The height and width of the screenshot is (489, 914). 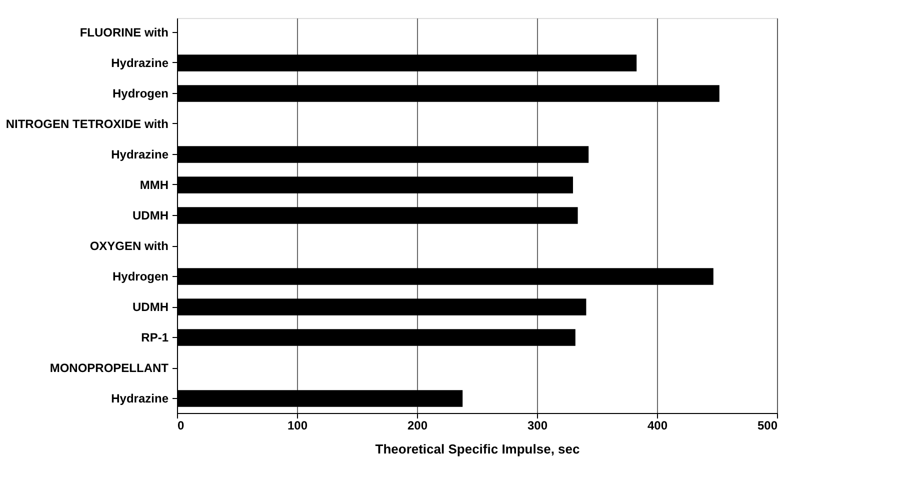 I want to click on y-tick-label: RP-1, so click(x=155, y=337).